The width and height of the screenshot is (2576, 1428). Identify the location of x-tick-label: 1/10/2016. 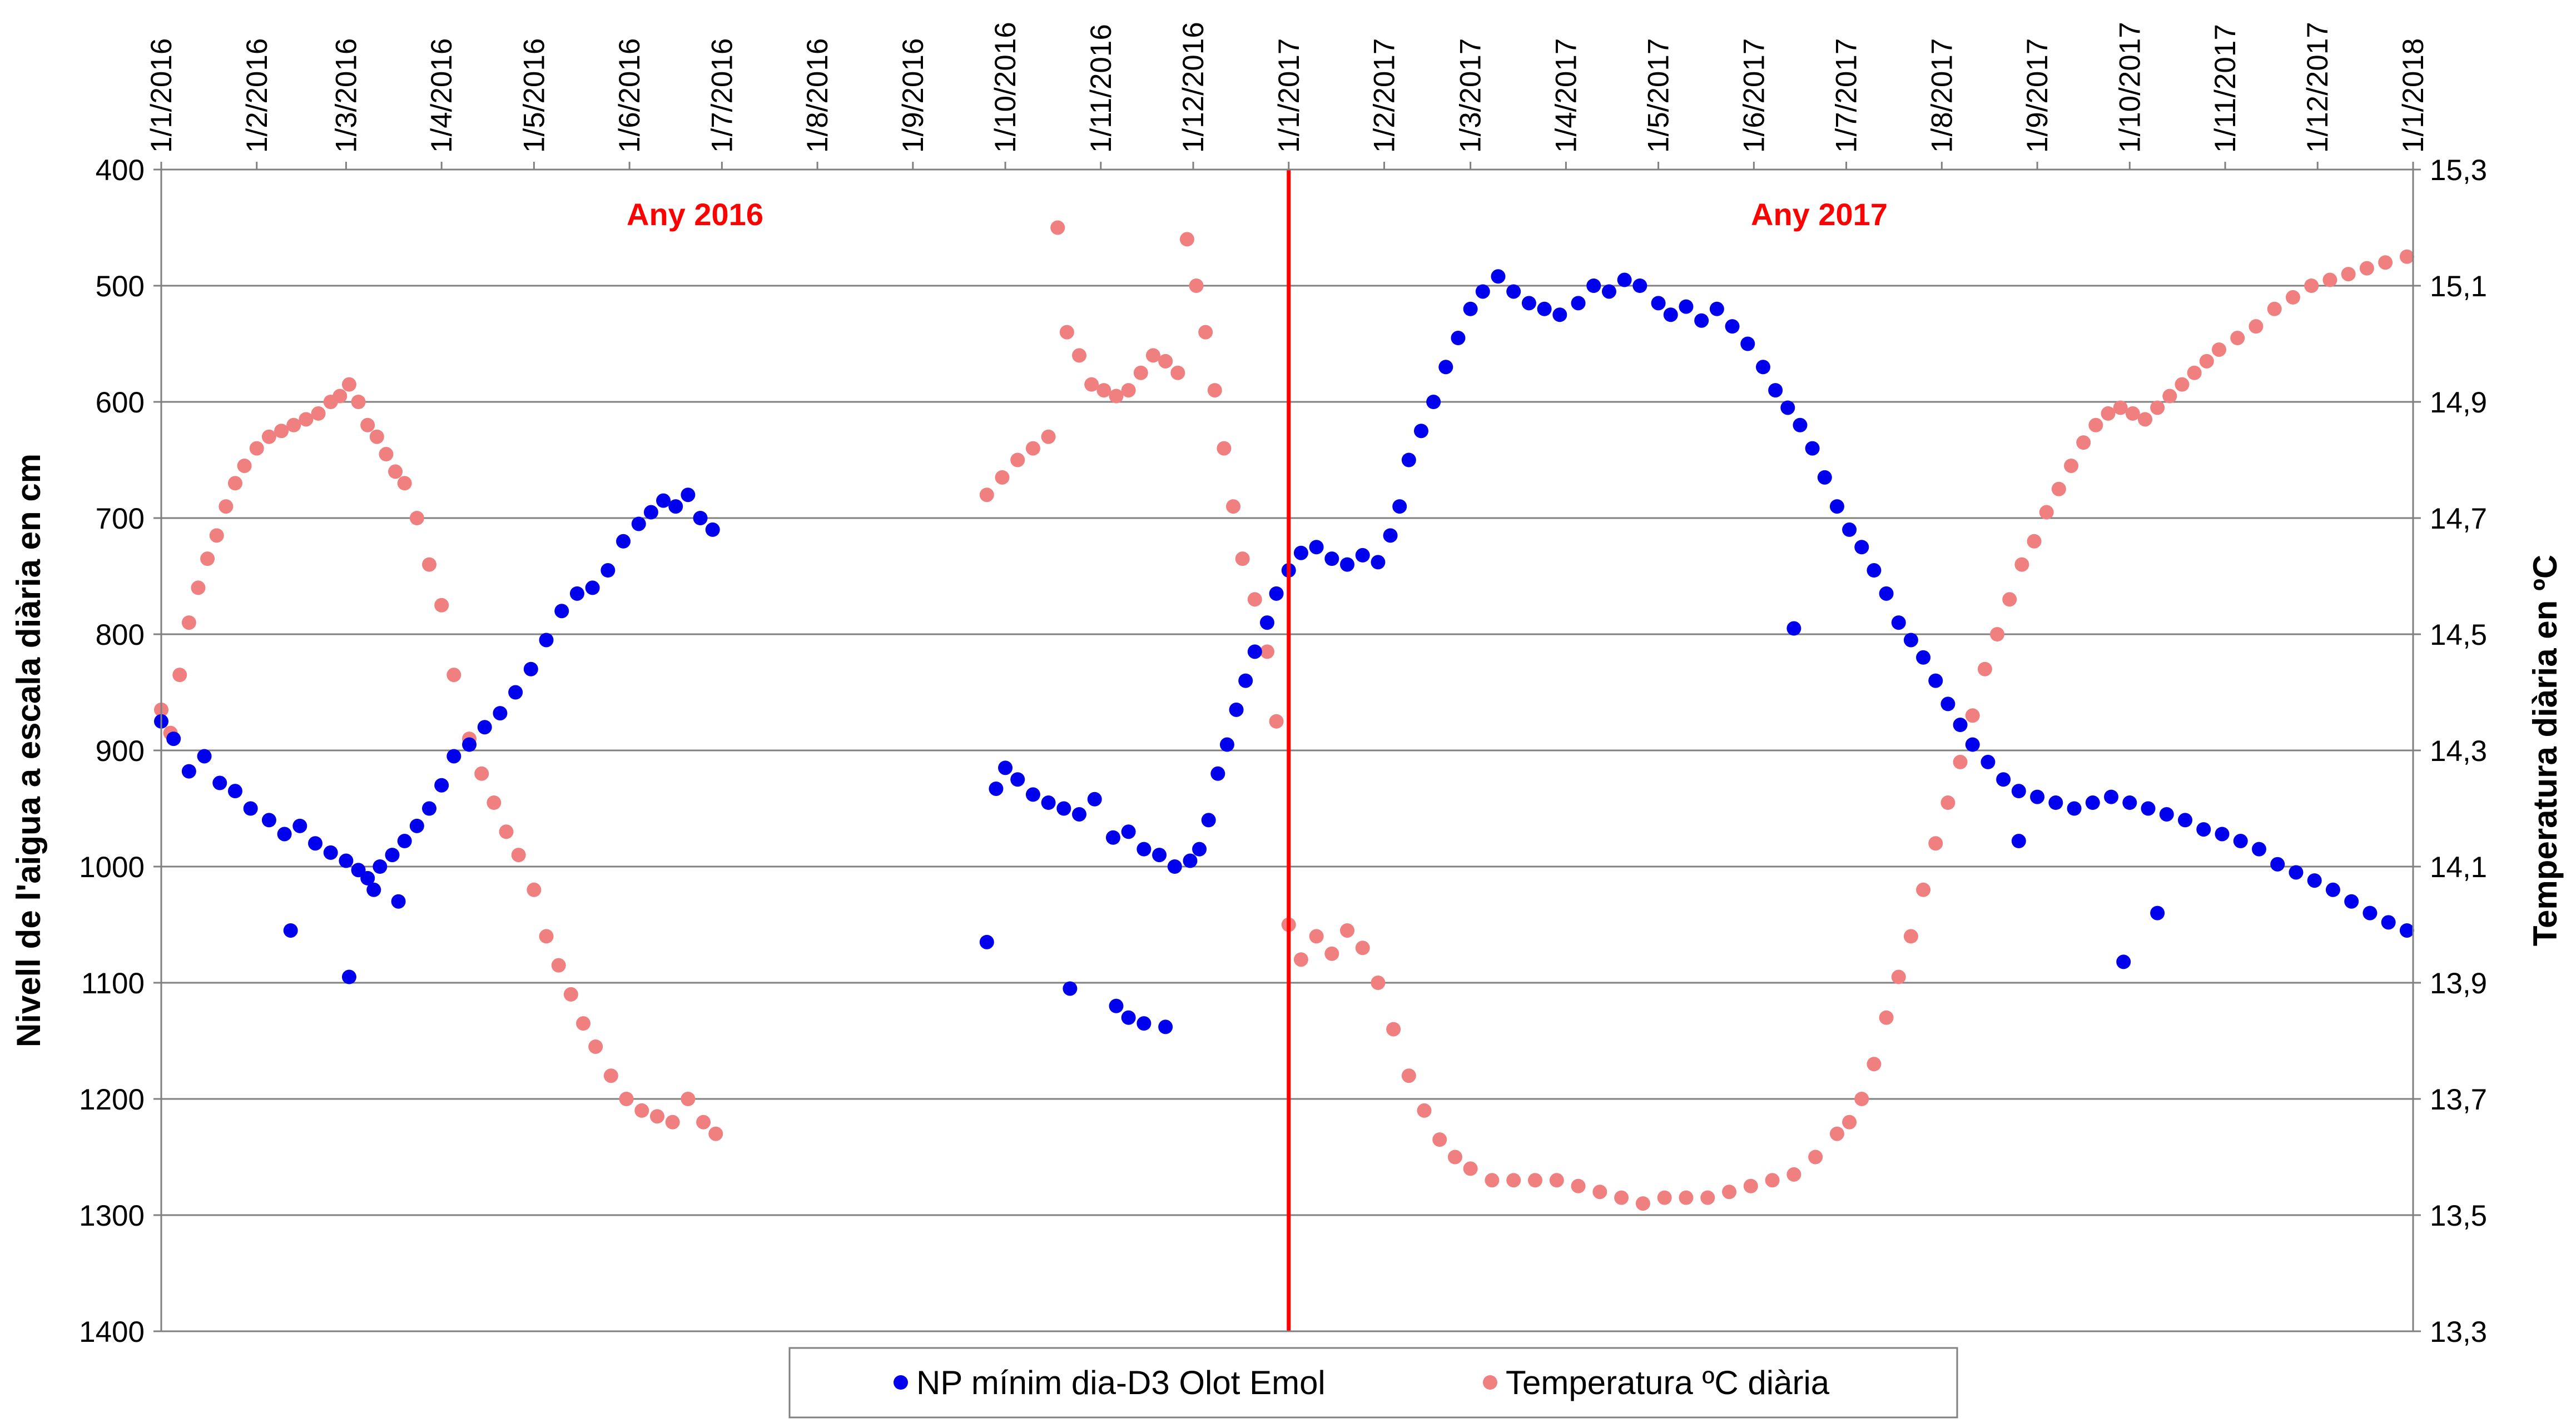
(1005, 87).